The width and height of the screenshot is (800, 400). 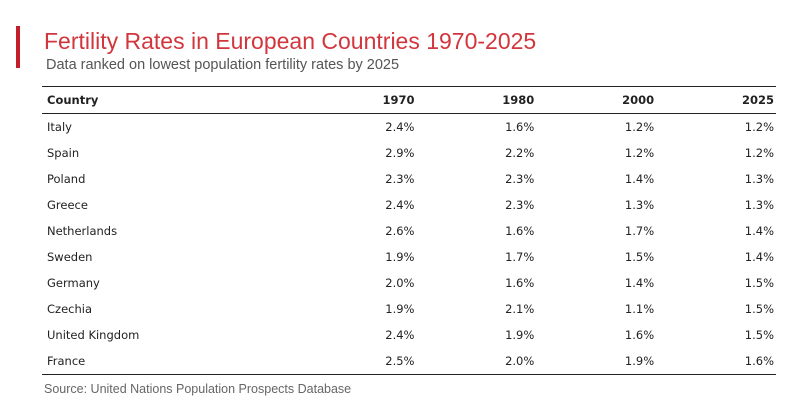 I want to click on table-row: Czechia 1.9% 2.1% 1.1% 1.5%, so click(x=409, y=309).